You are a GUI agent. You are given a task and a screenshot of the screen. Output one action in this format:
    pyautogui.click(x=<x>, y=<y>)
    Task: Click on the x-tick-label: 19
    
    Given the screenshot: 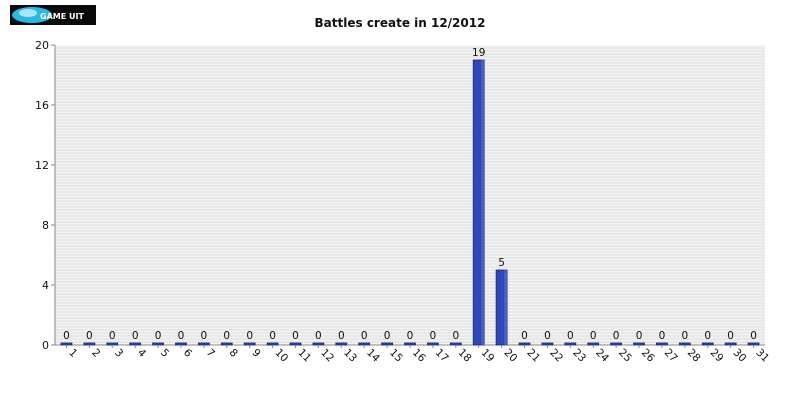 What is the action you would take?
    pyautogui.click(x=488, y=356)
    